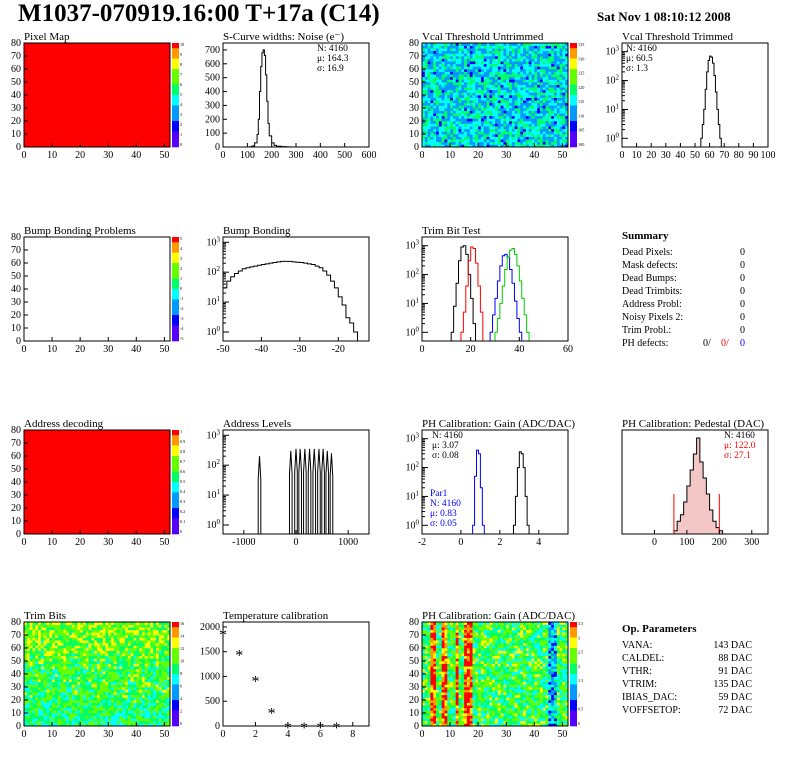 This screenshot has height=772, width=796. I want to click on colorbar-label: 3, so click(181, 114).